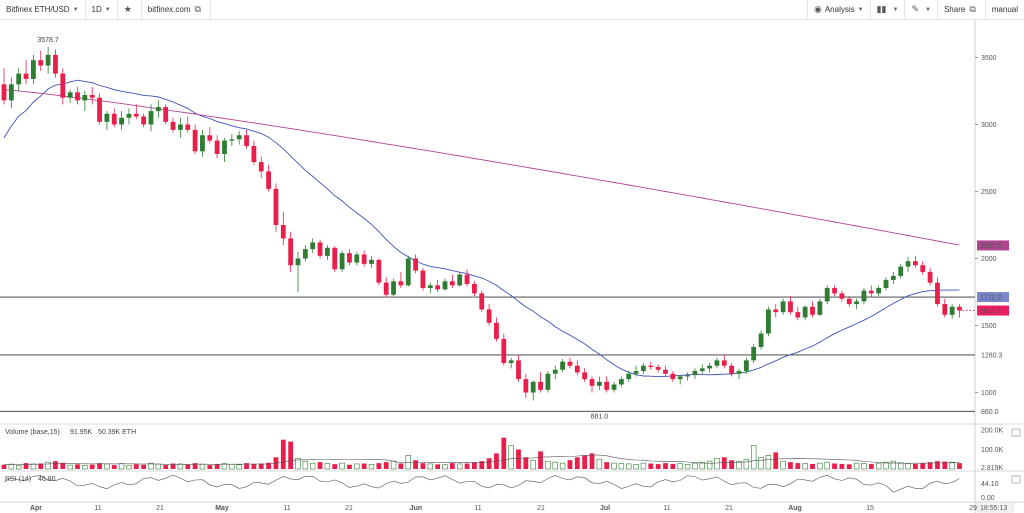  I want to click on level-label: 860.0, so click(990, 412).